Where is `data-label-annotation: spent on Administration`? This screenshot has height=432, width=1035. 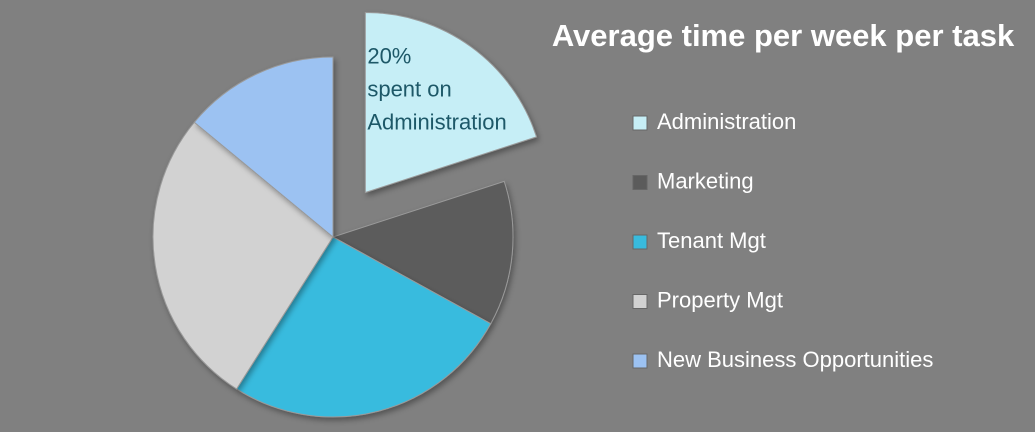 data-label-annotation: spent on Administration is located at coordinates (436, 105).